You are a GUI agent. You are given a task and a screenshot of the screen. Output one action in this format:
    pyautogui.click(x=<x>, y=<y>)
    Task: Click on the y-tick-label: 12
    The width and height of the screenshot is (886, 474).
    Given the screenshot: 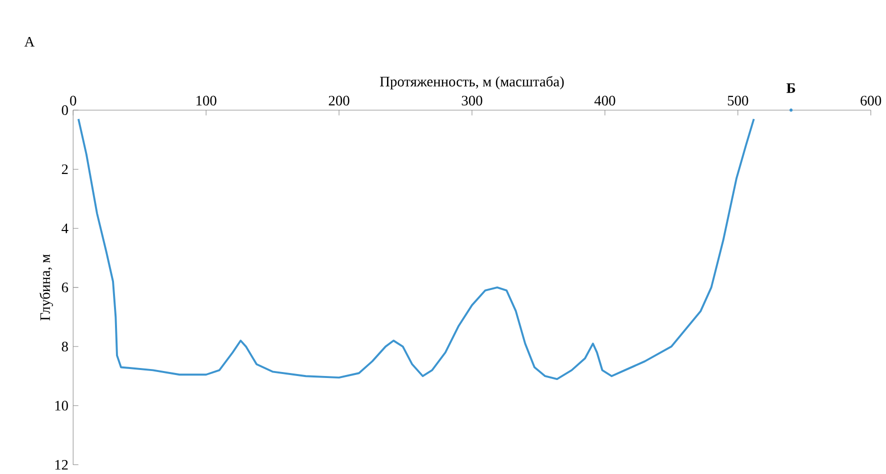 What is the action you would take?
    pyautogui.click(x=61, y=465)
    